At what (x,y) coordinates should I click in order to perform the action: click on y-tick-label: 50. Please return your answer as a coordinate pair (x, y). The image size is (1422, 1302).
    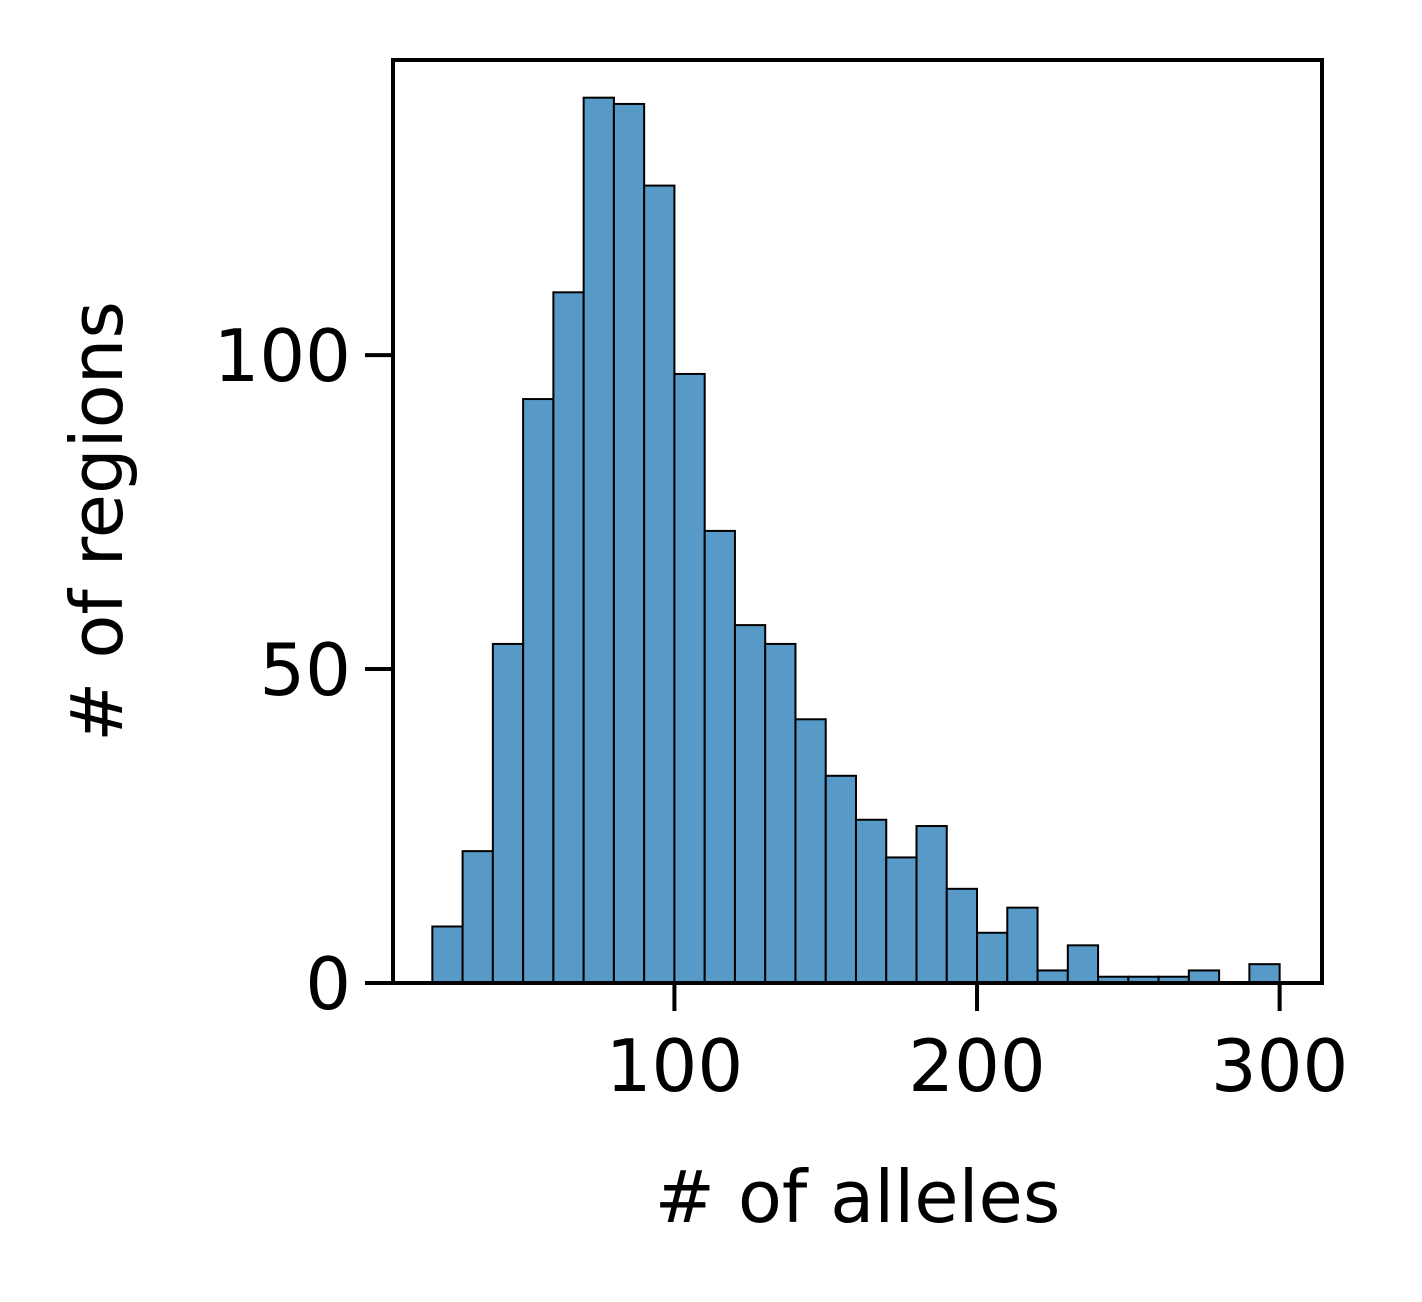
    Looking at the image, I should click on (305, 670).